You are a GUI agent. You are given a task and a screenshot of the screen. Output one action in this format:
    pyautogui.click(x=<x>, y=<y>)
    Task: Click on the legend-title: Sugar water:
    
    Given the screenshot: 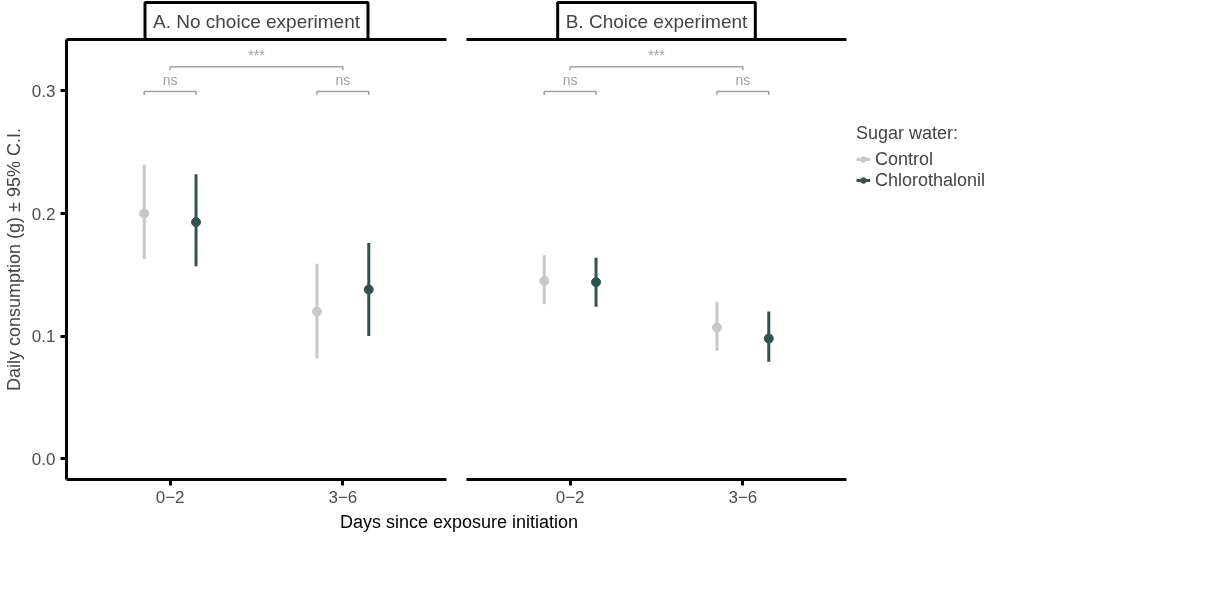 What is the action you would take?
    pyautogui.click(x=908, y=133)
    